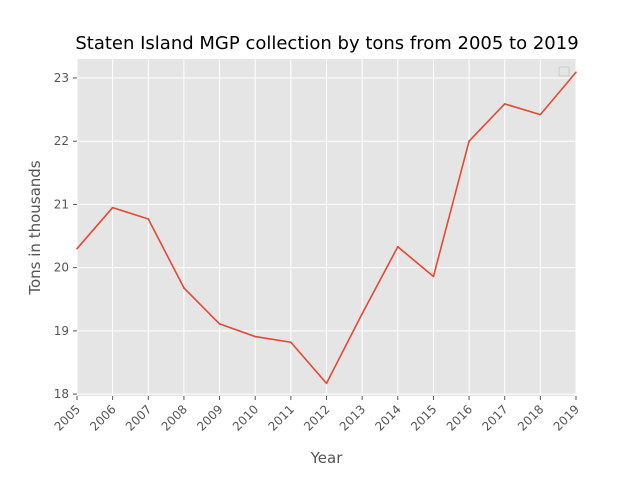 The height and width of the screenshot is (480, 640). Describe the element at coordinates (61, 268) in the screenshot. I see `y-tick-label: 20` at that location.